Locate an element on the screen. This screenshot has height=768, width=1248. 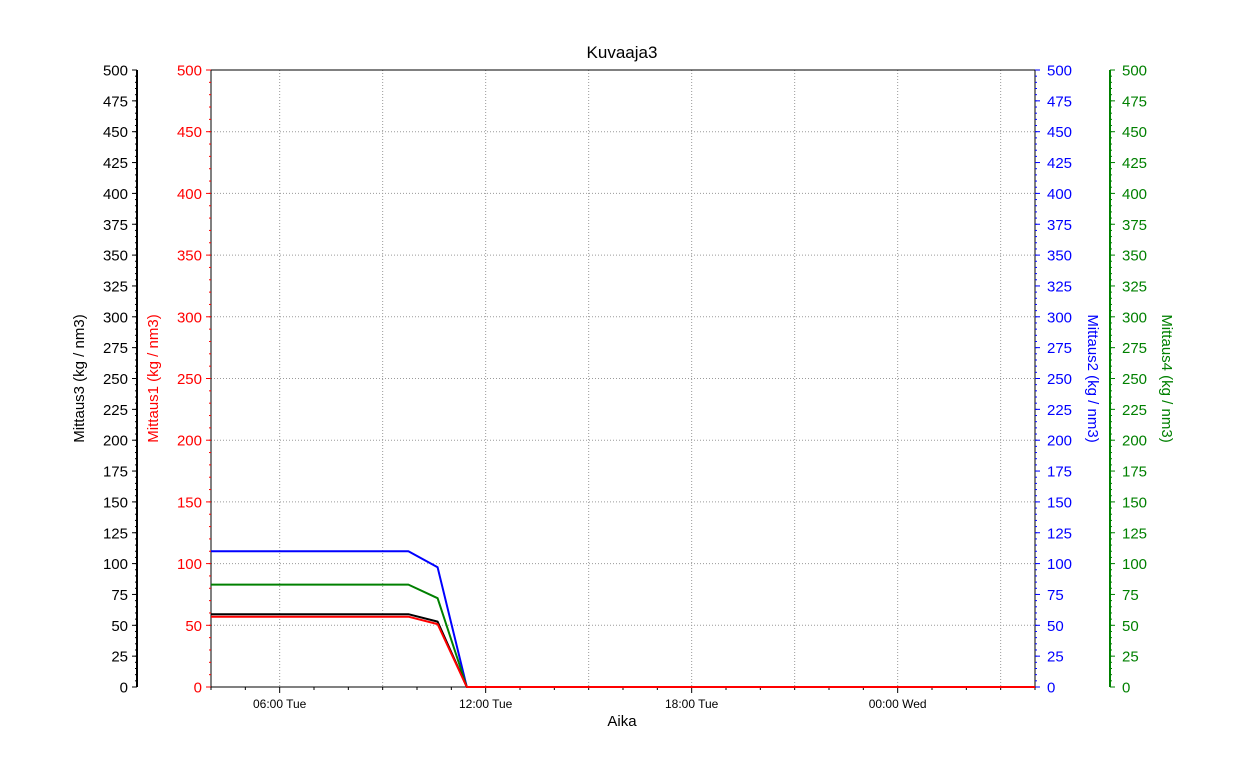
mittaus2-tick-label: 150 is located at coordinates (1059, 502).